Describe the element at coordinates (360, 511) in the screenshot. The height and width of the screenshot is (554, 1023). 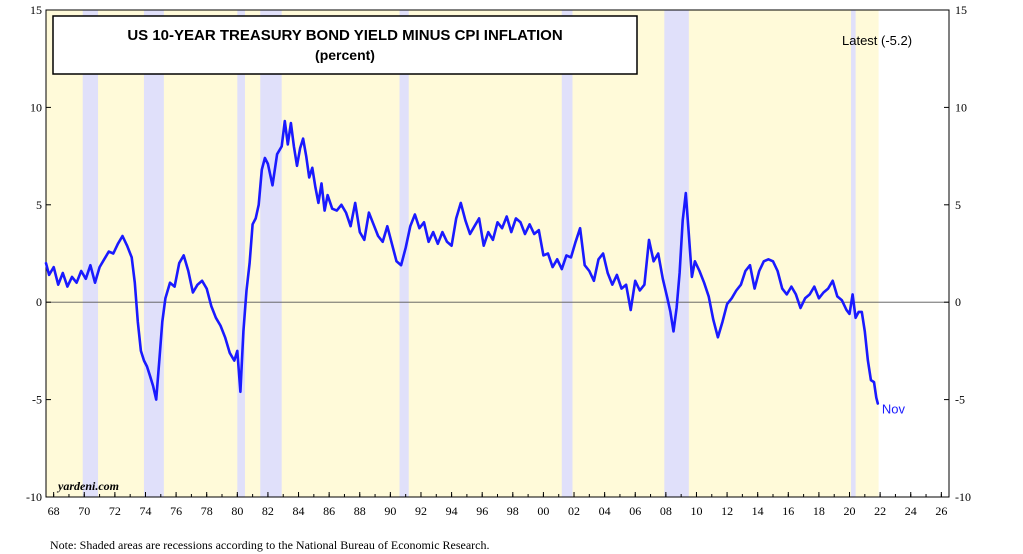
I see `x-tick-label: 88` at that location.